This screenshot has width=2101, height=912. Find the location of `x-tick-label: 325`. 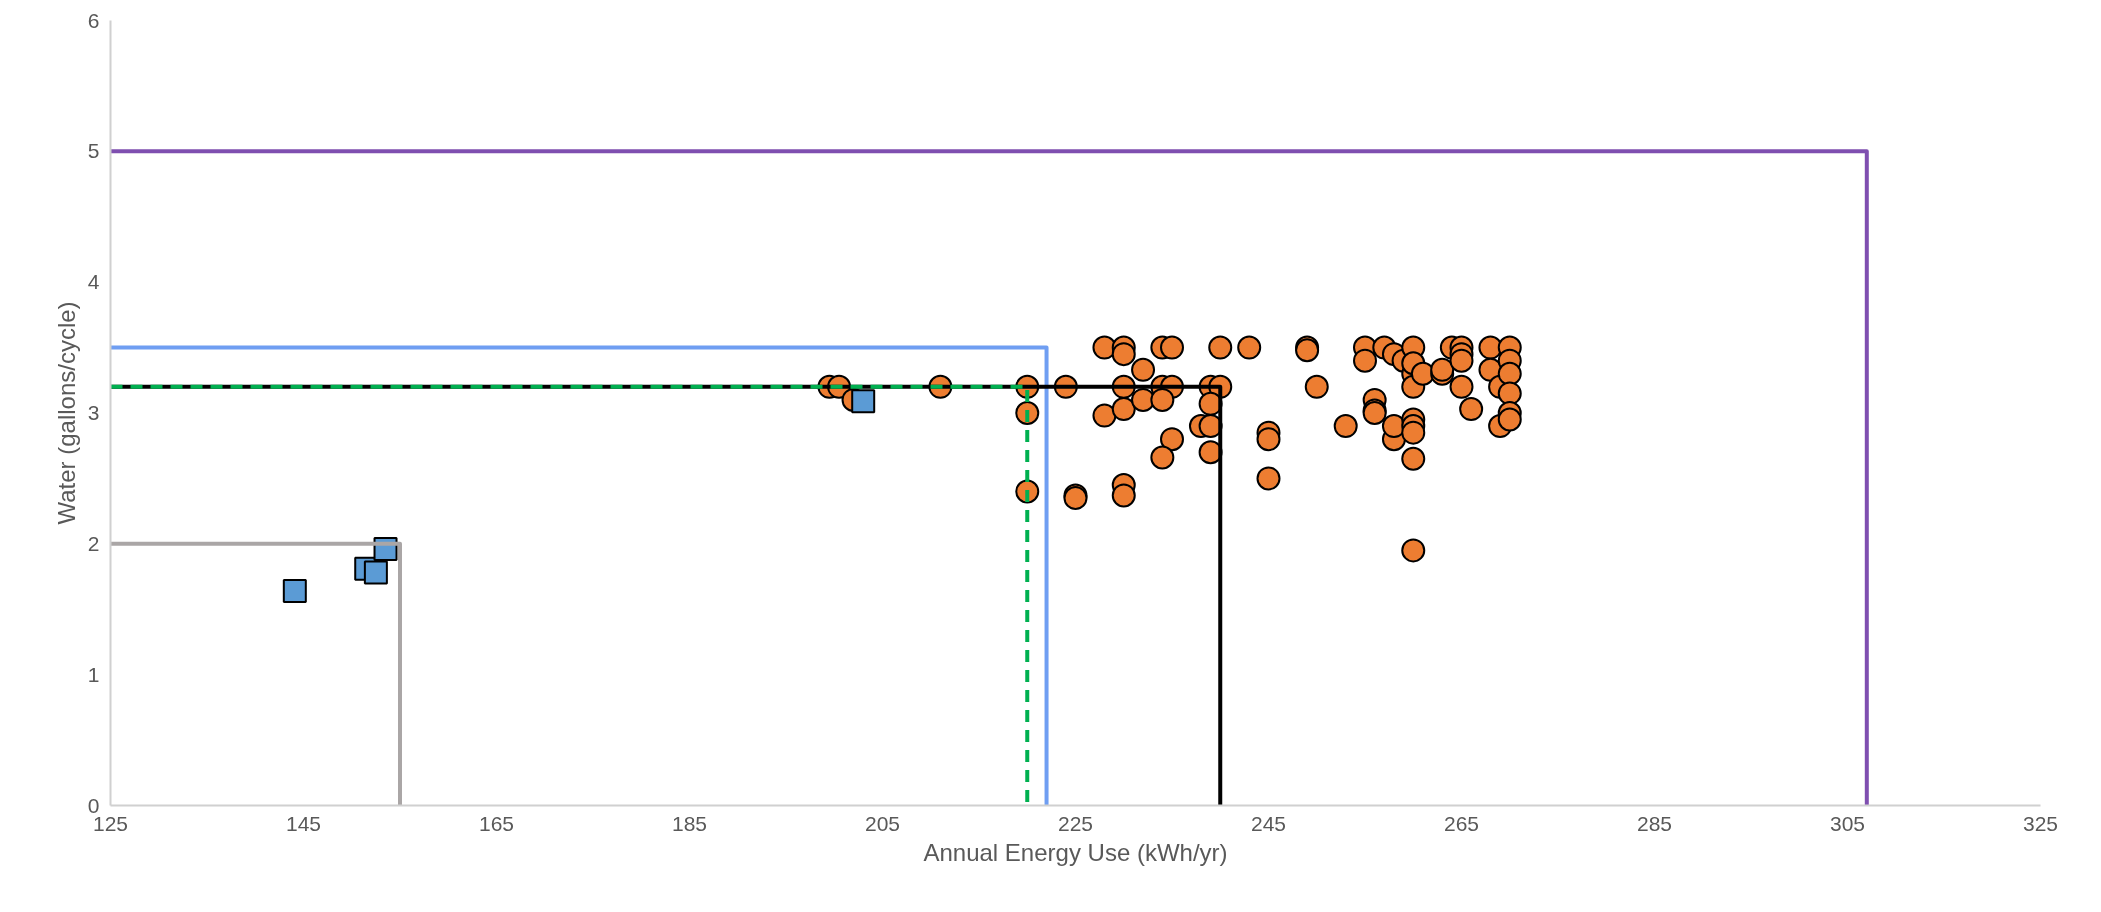

x-tick-label: 325 is located at coordinates (2040, 823).